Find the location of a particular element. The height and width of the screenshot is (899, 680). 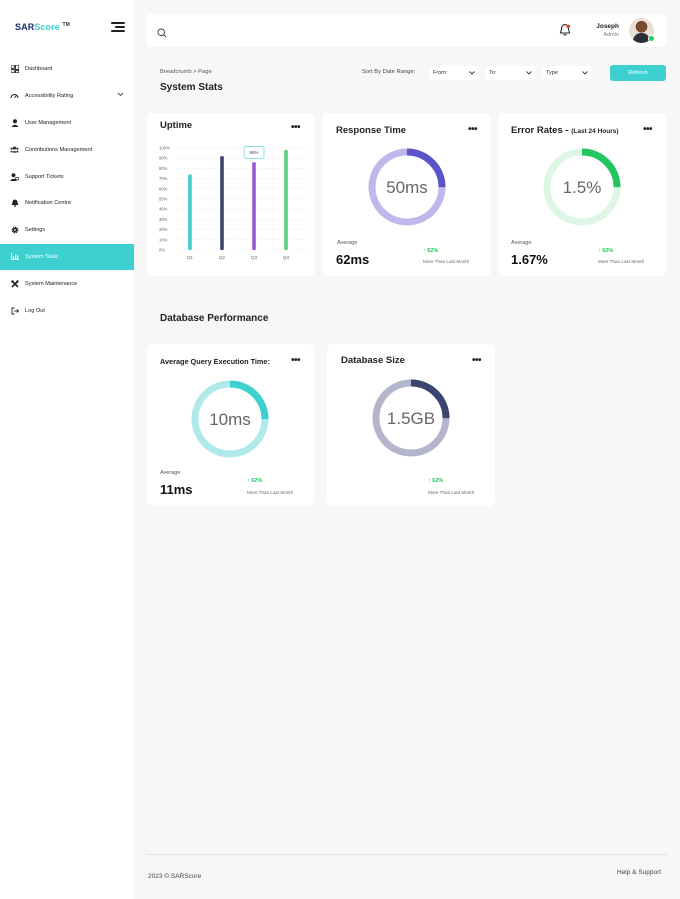

card-title: Database Size is located at coordinates (373, 360).